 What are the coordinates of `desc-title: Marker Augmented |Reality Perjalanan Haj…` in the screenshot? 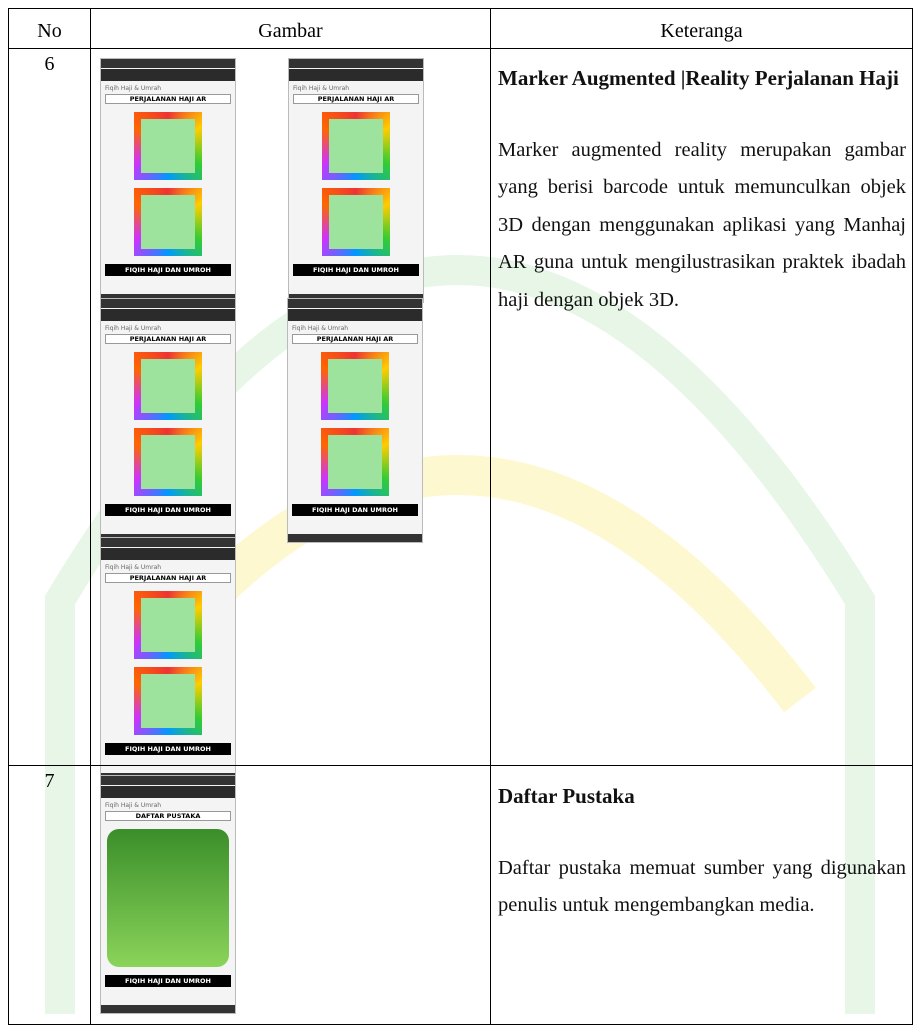 It's located at (698, 78).